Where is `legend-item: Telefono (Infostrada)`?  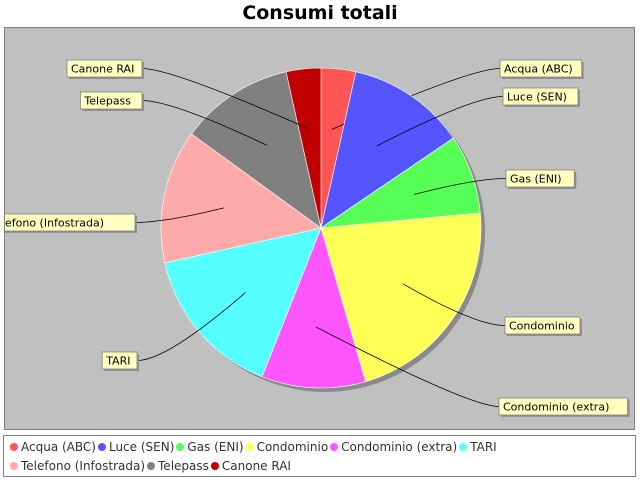 legend-item: Telefono (Infostrada) is located at coordinates (77, 466).